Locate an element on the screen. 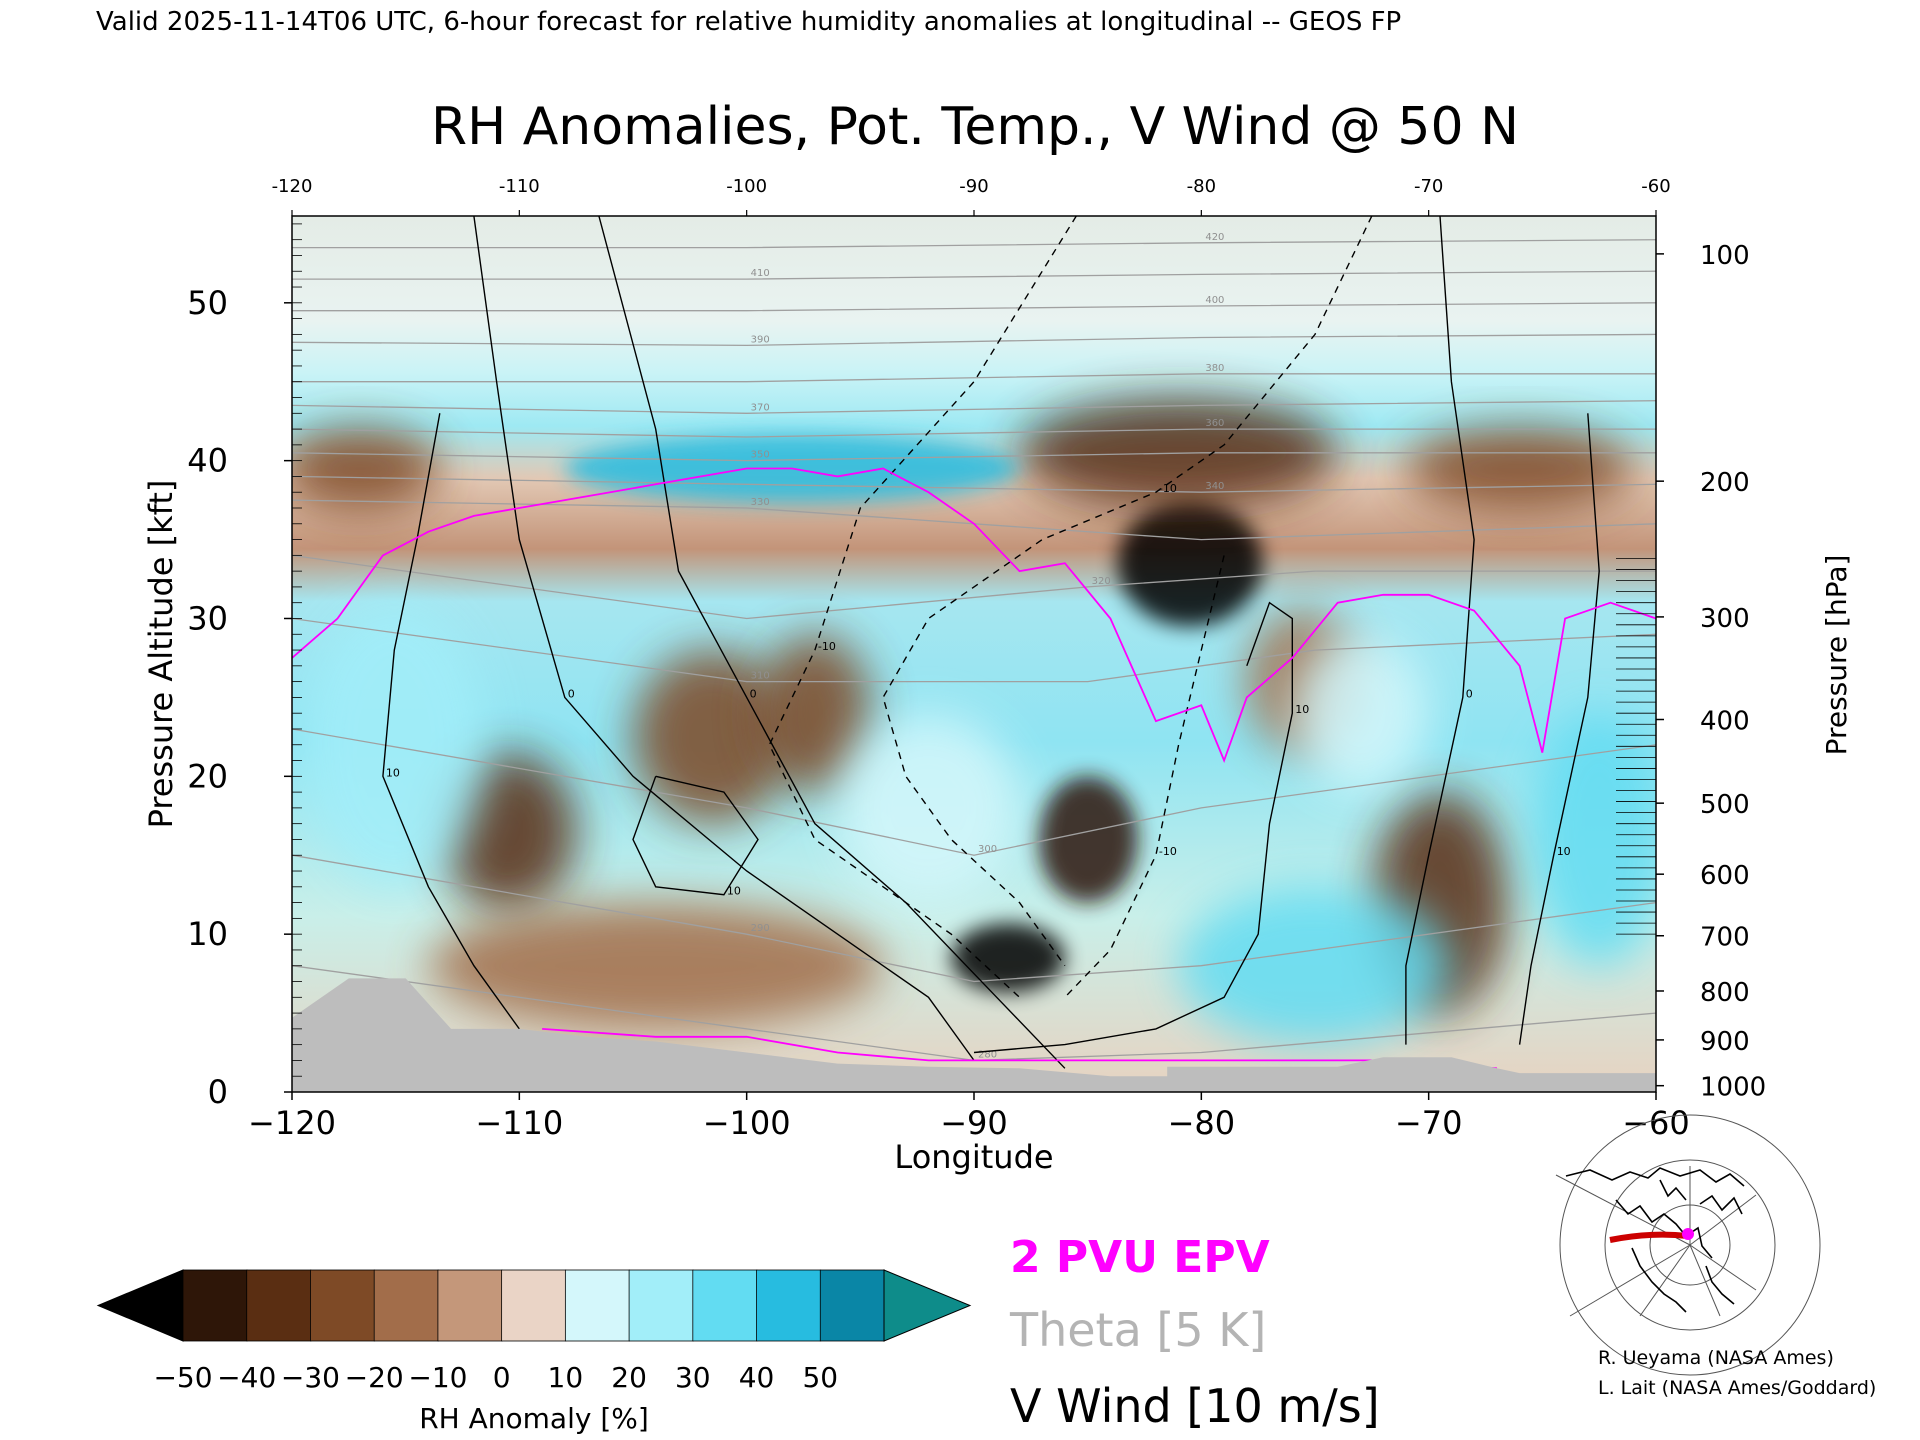 This screenshot has width=1920, height=1440. colorbar-tick-label: 30 is located at coordinates (693, 1377).